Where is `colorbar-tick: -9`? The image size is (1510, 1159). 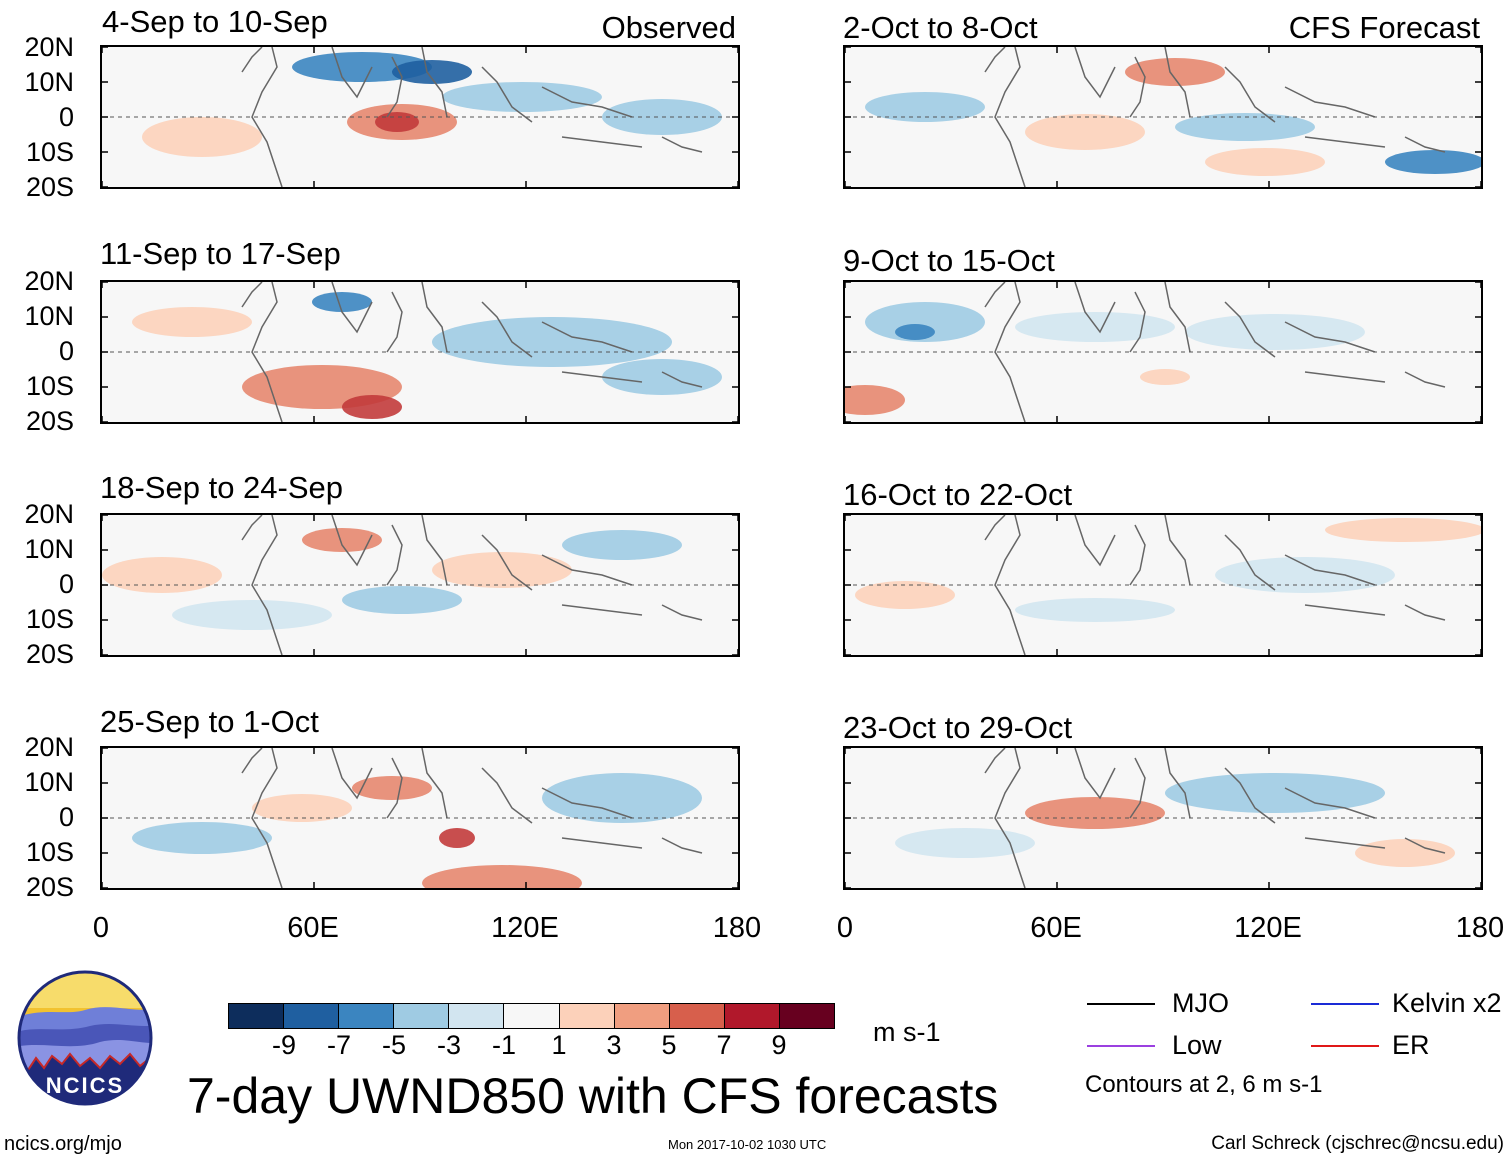
colorbar-tick: -9 is located at coordinates (284, 1045).